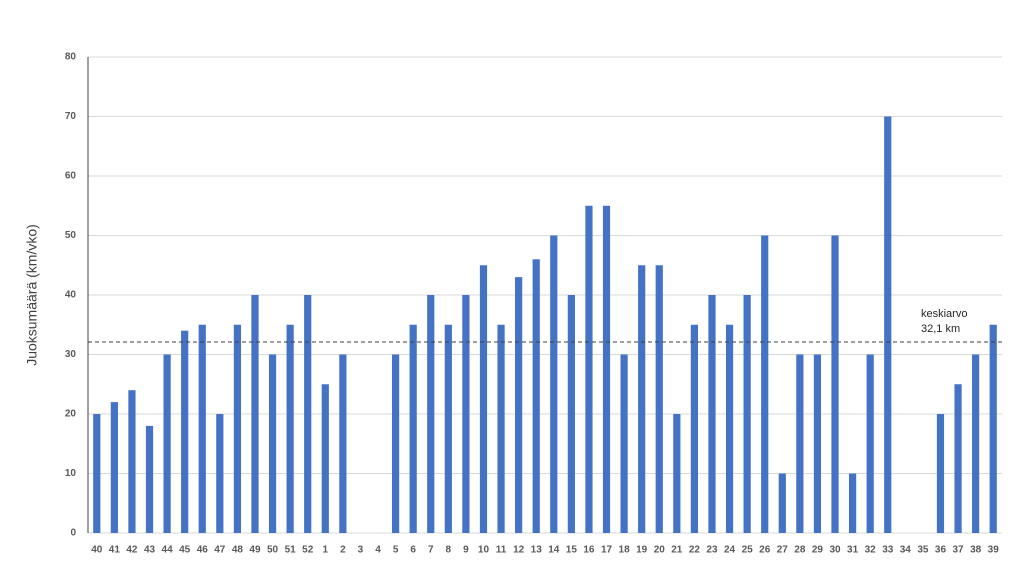 The width and height of the screenshot is (1024, 572). Describe the element at coordinates (71, 57) in the screenshot. I see `y-tick-label: 80` at that location.